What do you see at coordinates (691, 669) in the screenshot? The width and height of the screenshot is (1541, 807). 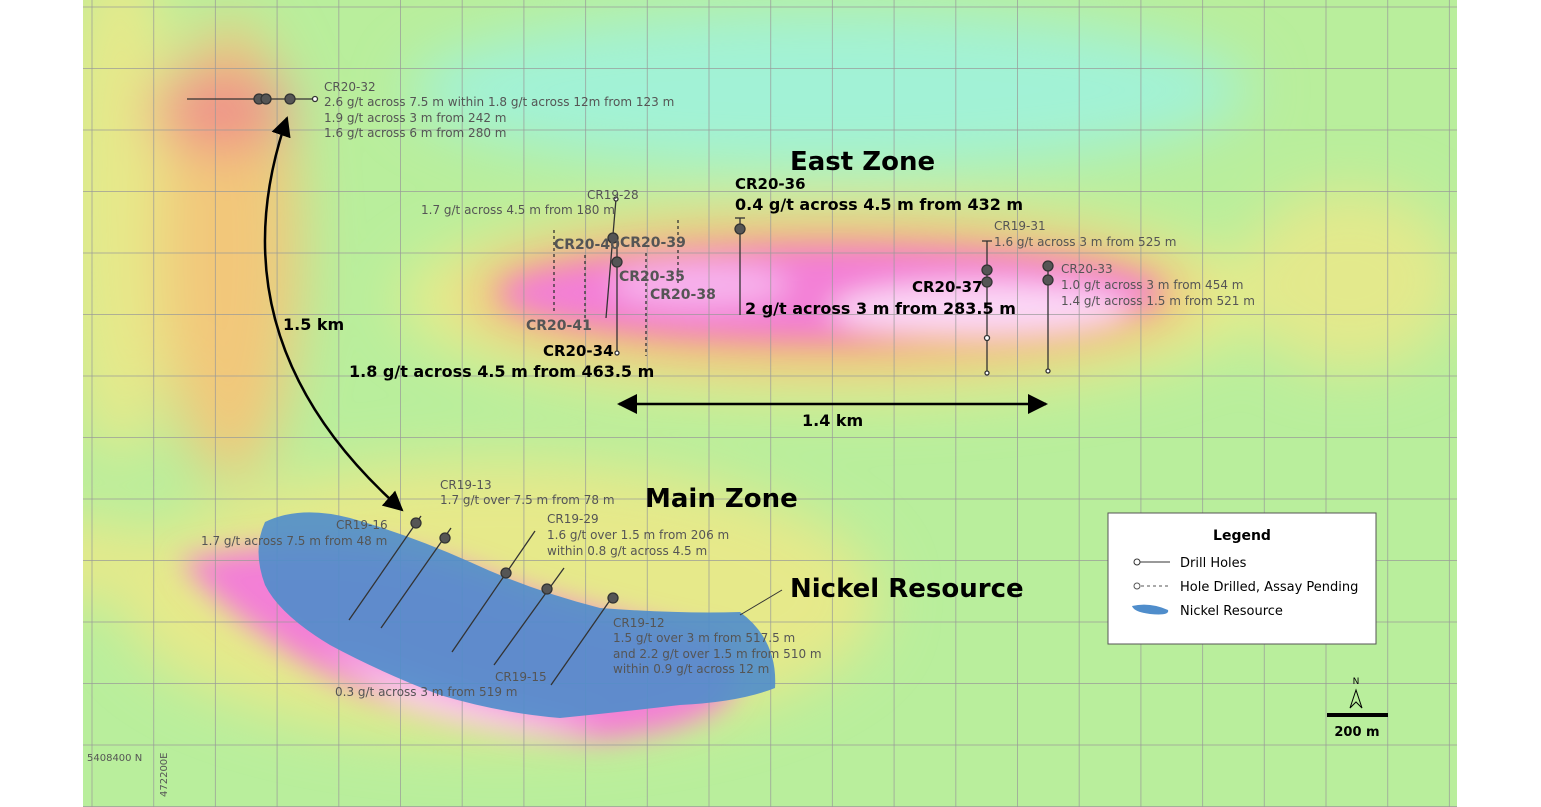 I see `map-label: within 0.9 g/t across 12 m` at bounding box center [691, 669].